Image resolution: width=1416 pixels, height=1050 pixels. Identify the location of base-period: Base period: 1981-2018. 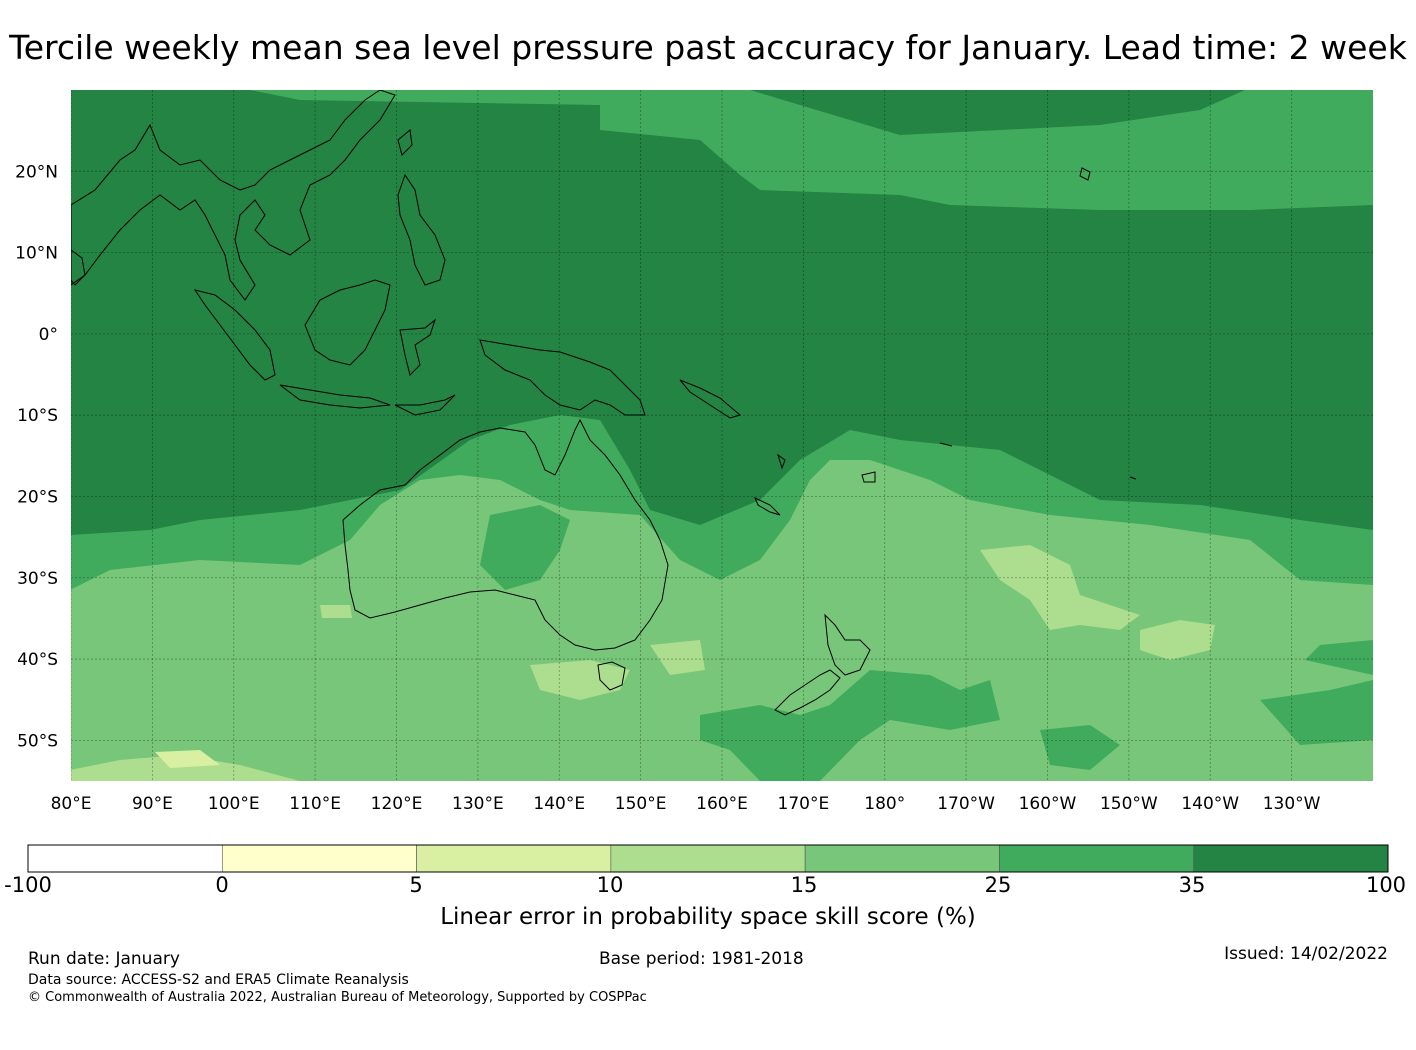
(701, 959).